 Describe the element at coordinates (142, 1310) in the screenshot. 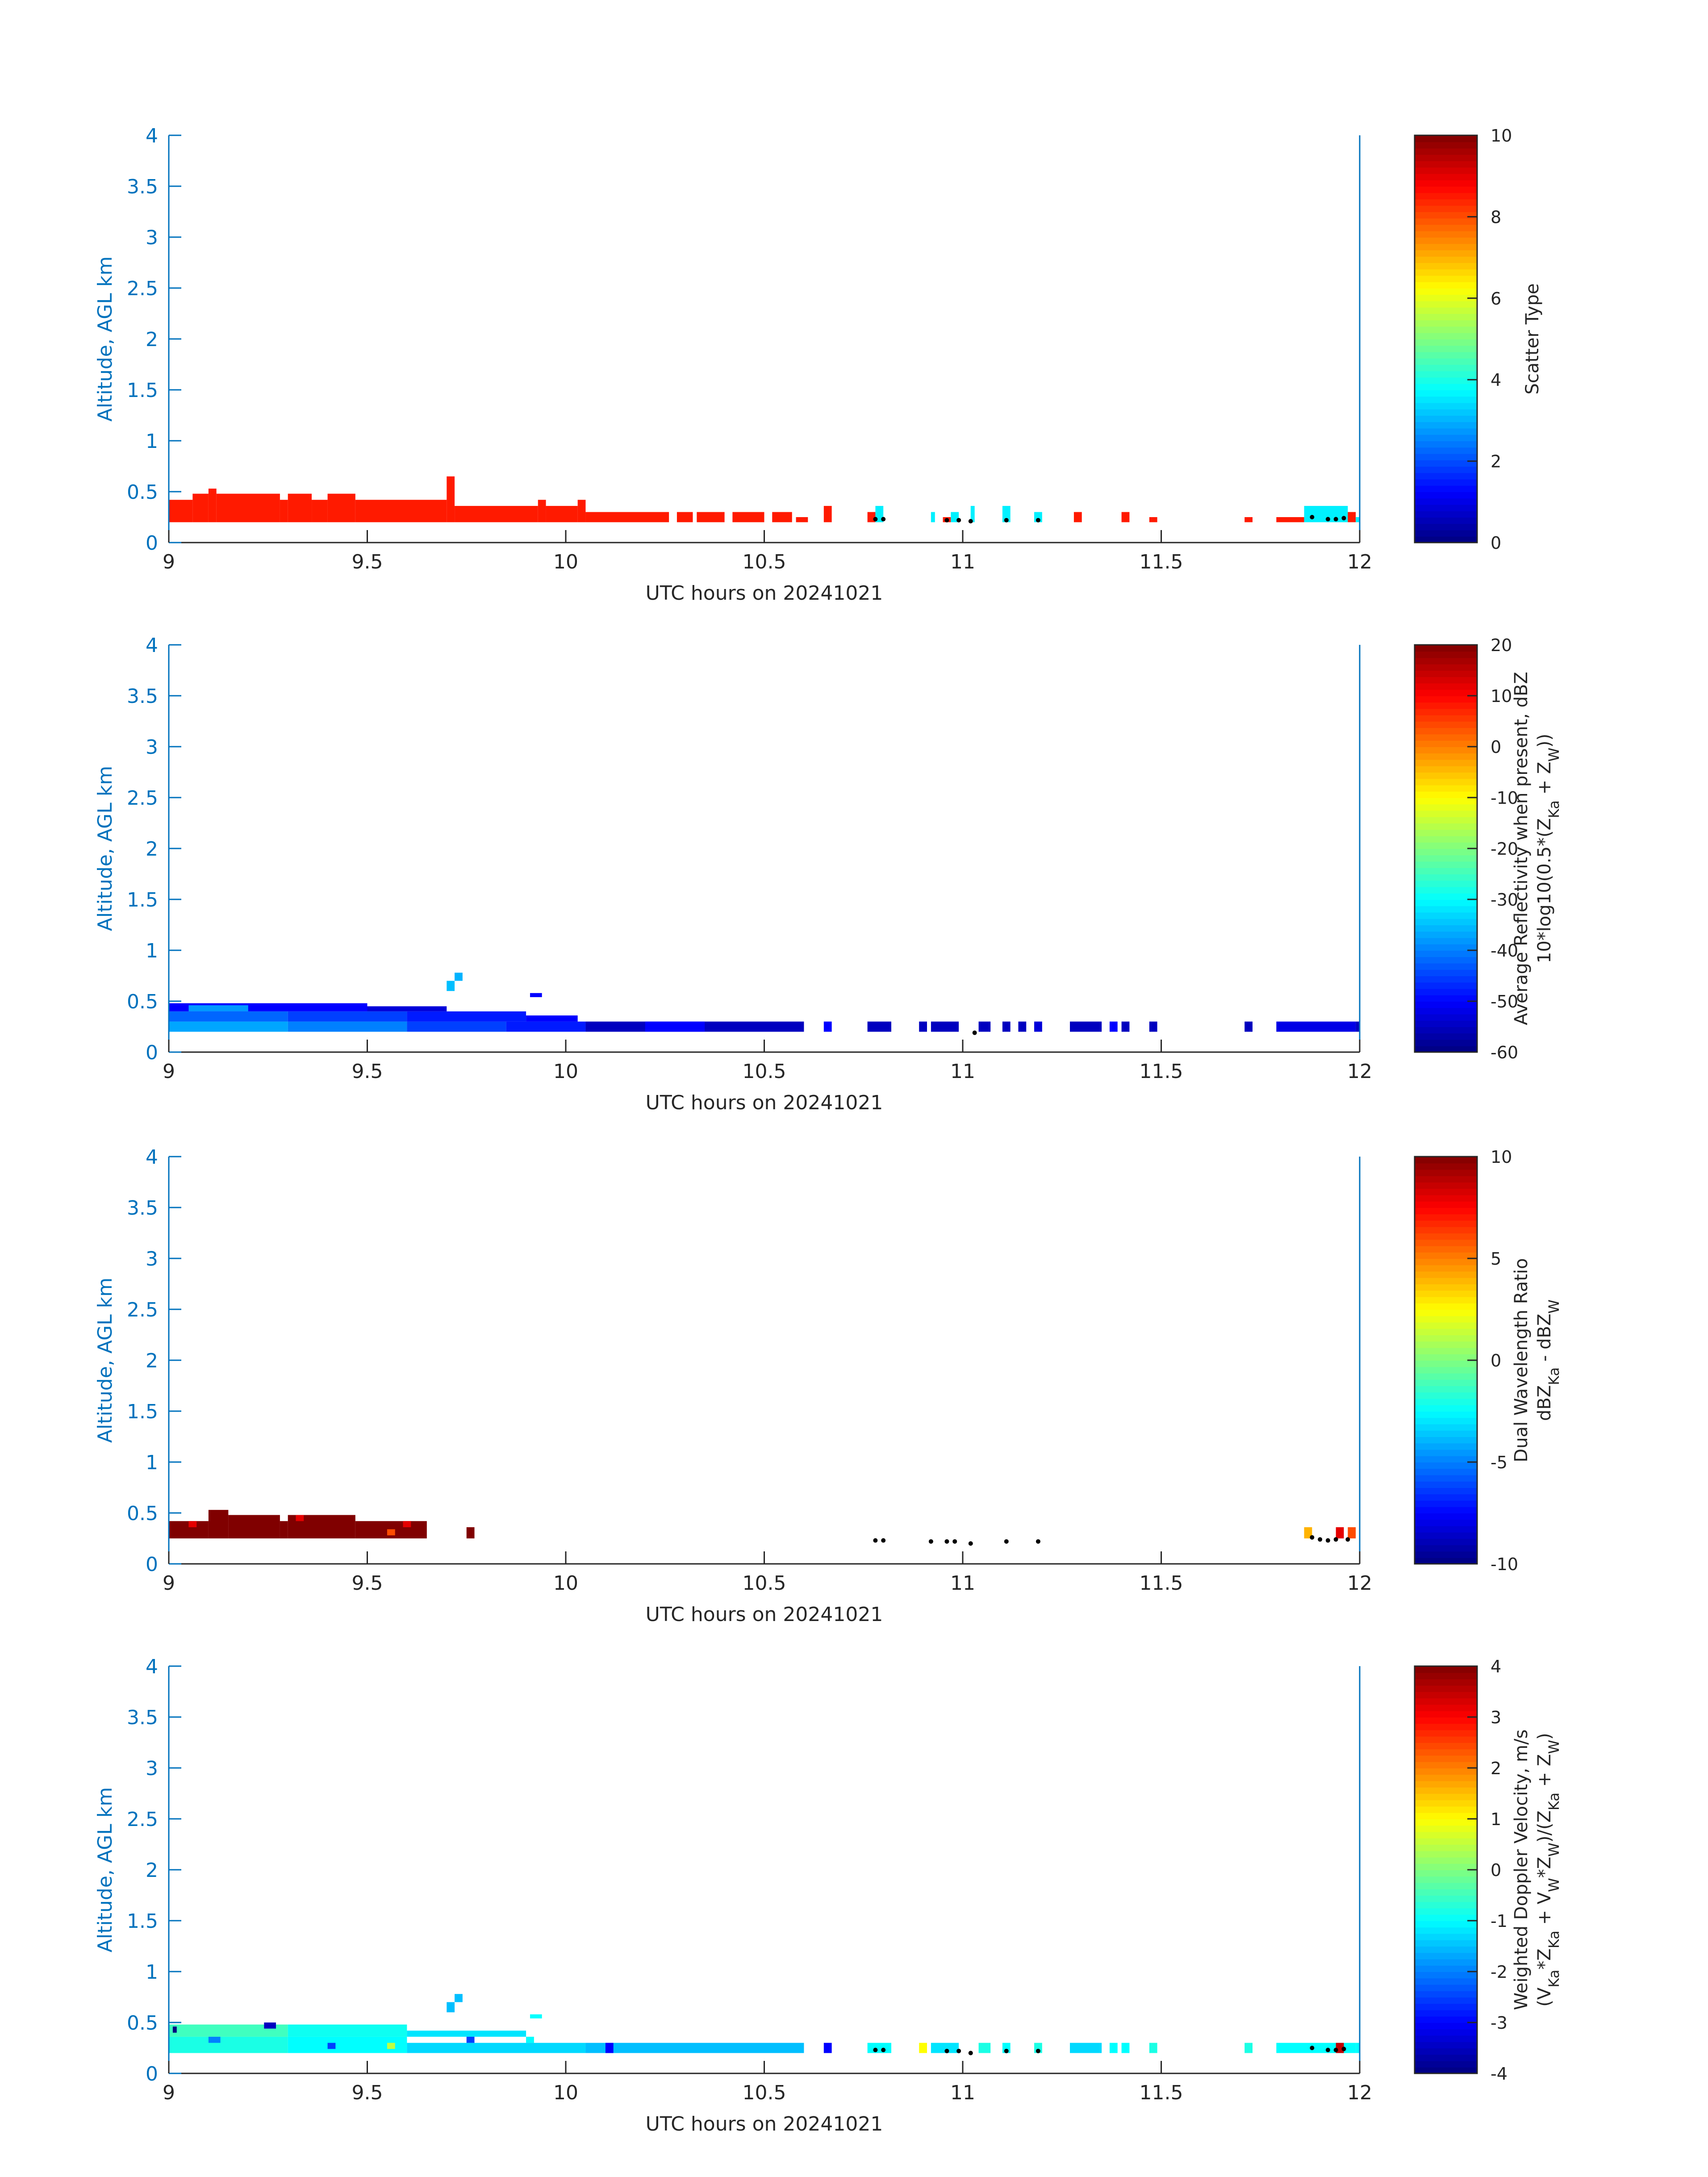

I see `y-tick-label: 2.5` at that location.